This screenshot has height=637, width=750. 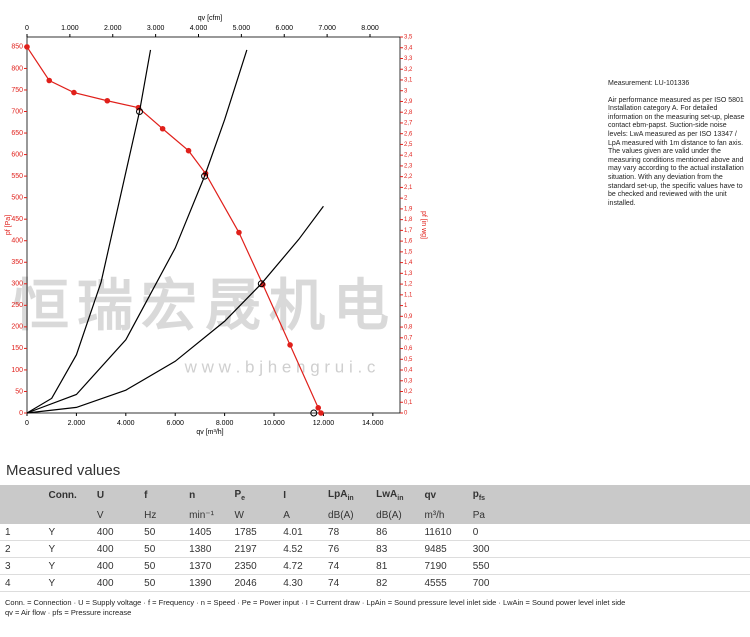 I want to click on y2-tick-label: 1,2, so click(x=408, y=285).